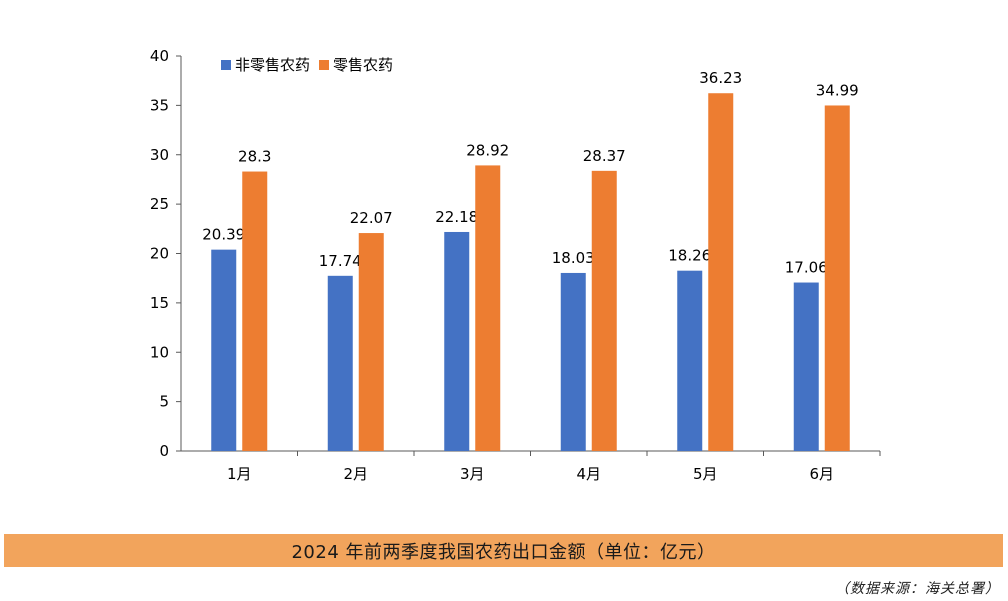  I want to click on data-label: 34.99, so click(837, 90).